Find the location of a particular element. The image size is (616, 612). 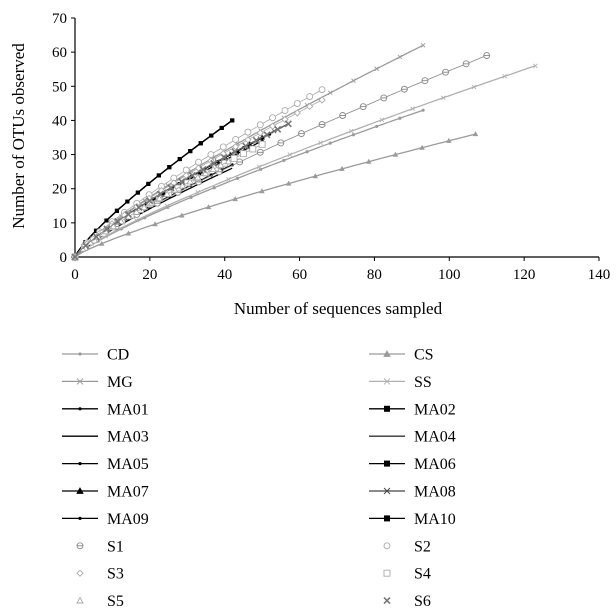

x-tick-label: 40 is located at coordinates (224, 275).